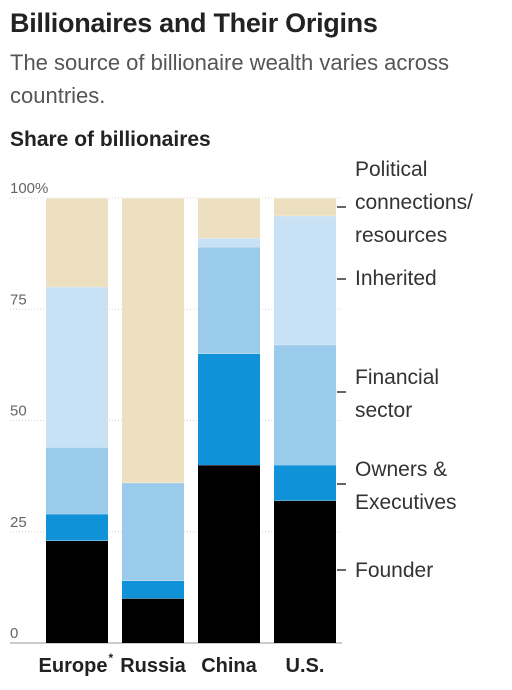  I want to click on y-axis-title: Share of billionaires, so click(110, 139).